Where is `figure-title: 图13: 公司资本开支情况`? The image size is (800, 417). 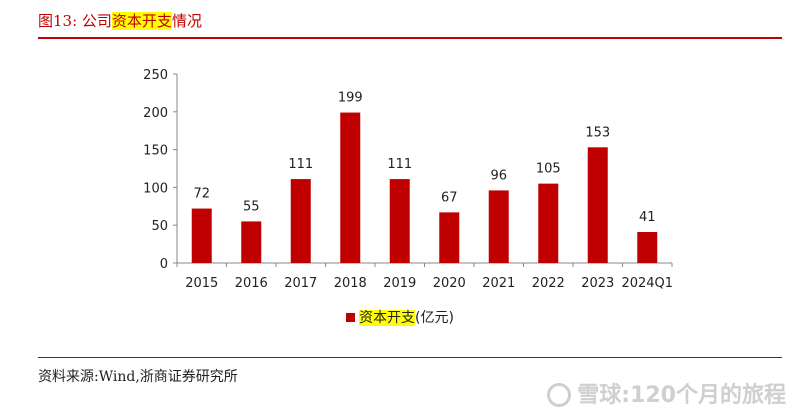
figure-title: 图13: 公司资本开支情况 is located at coordinates (120, 20).